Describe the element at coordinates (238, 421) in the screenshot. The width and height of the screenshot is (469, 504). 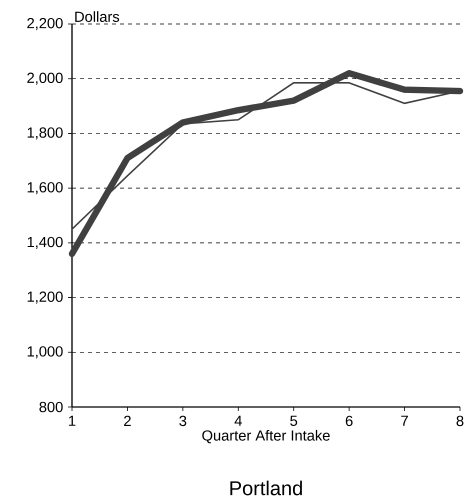
I see `x-tick-label: 4` at that location.